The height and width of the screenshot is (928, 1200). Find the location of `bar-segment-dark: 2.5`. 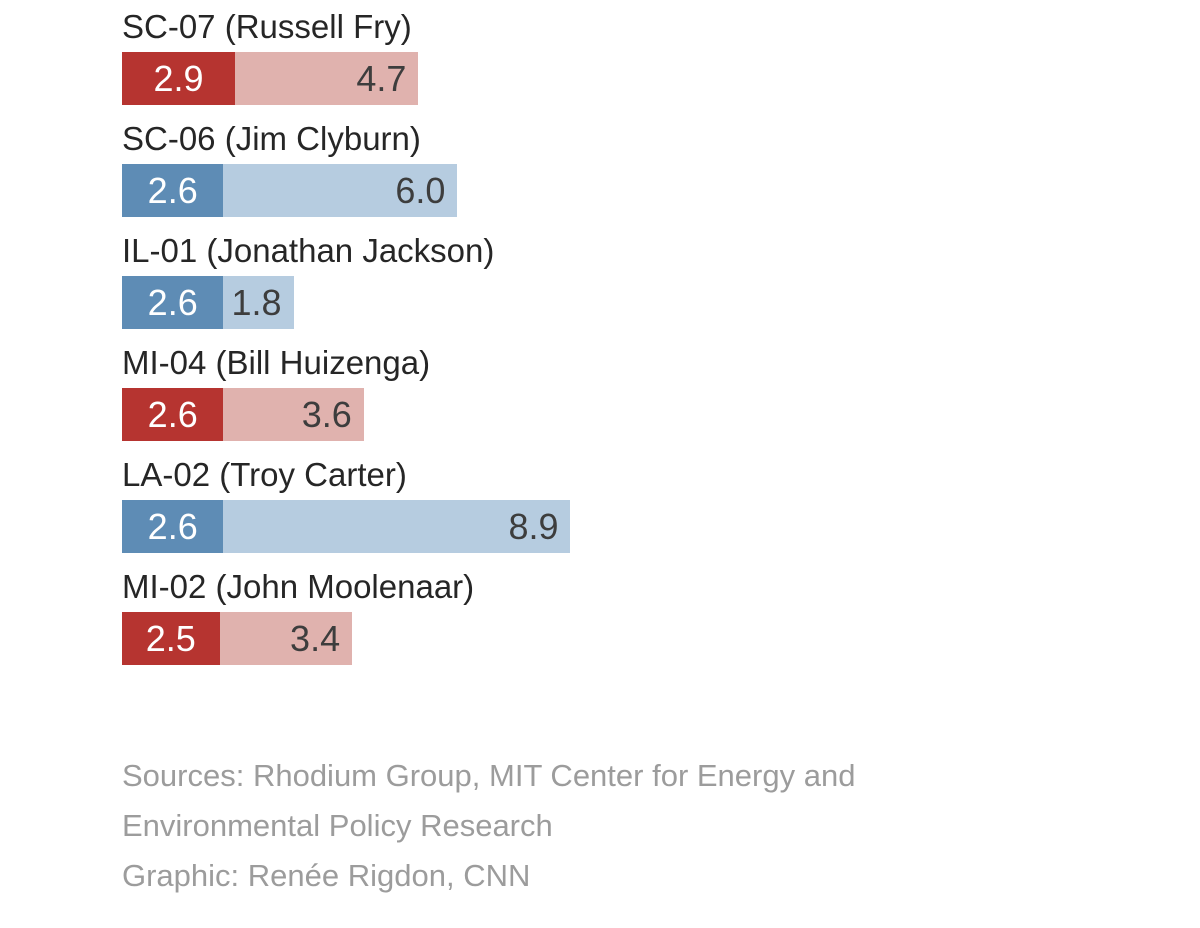

bar-segment-dark: 2.5 is located at coordinates (171, 638).